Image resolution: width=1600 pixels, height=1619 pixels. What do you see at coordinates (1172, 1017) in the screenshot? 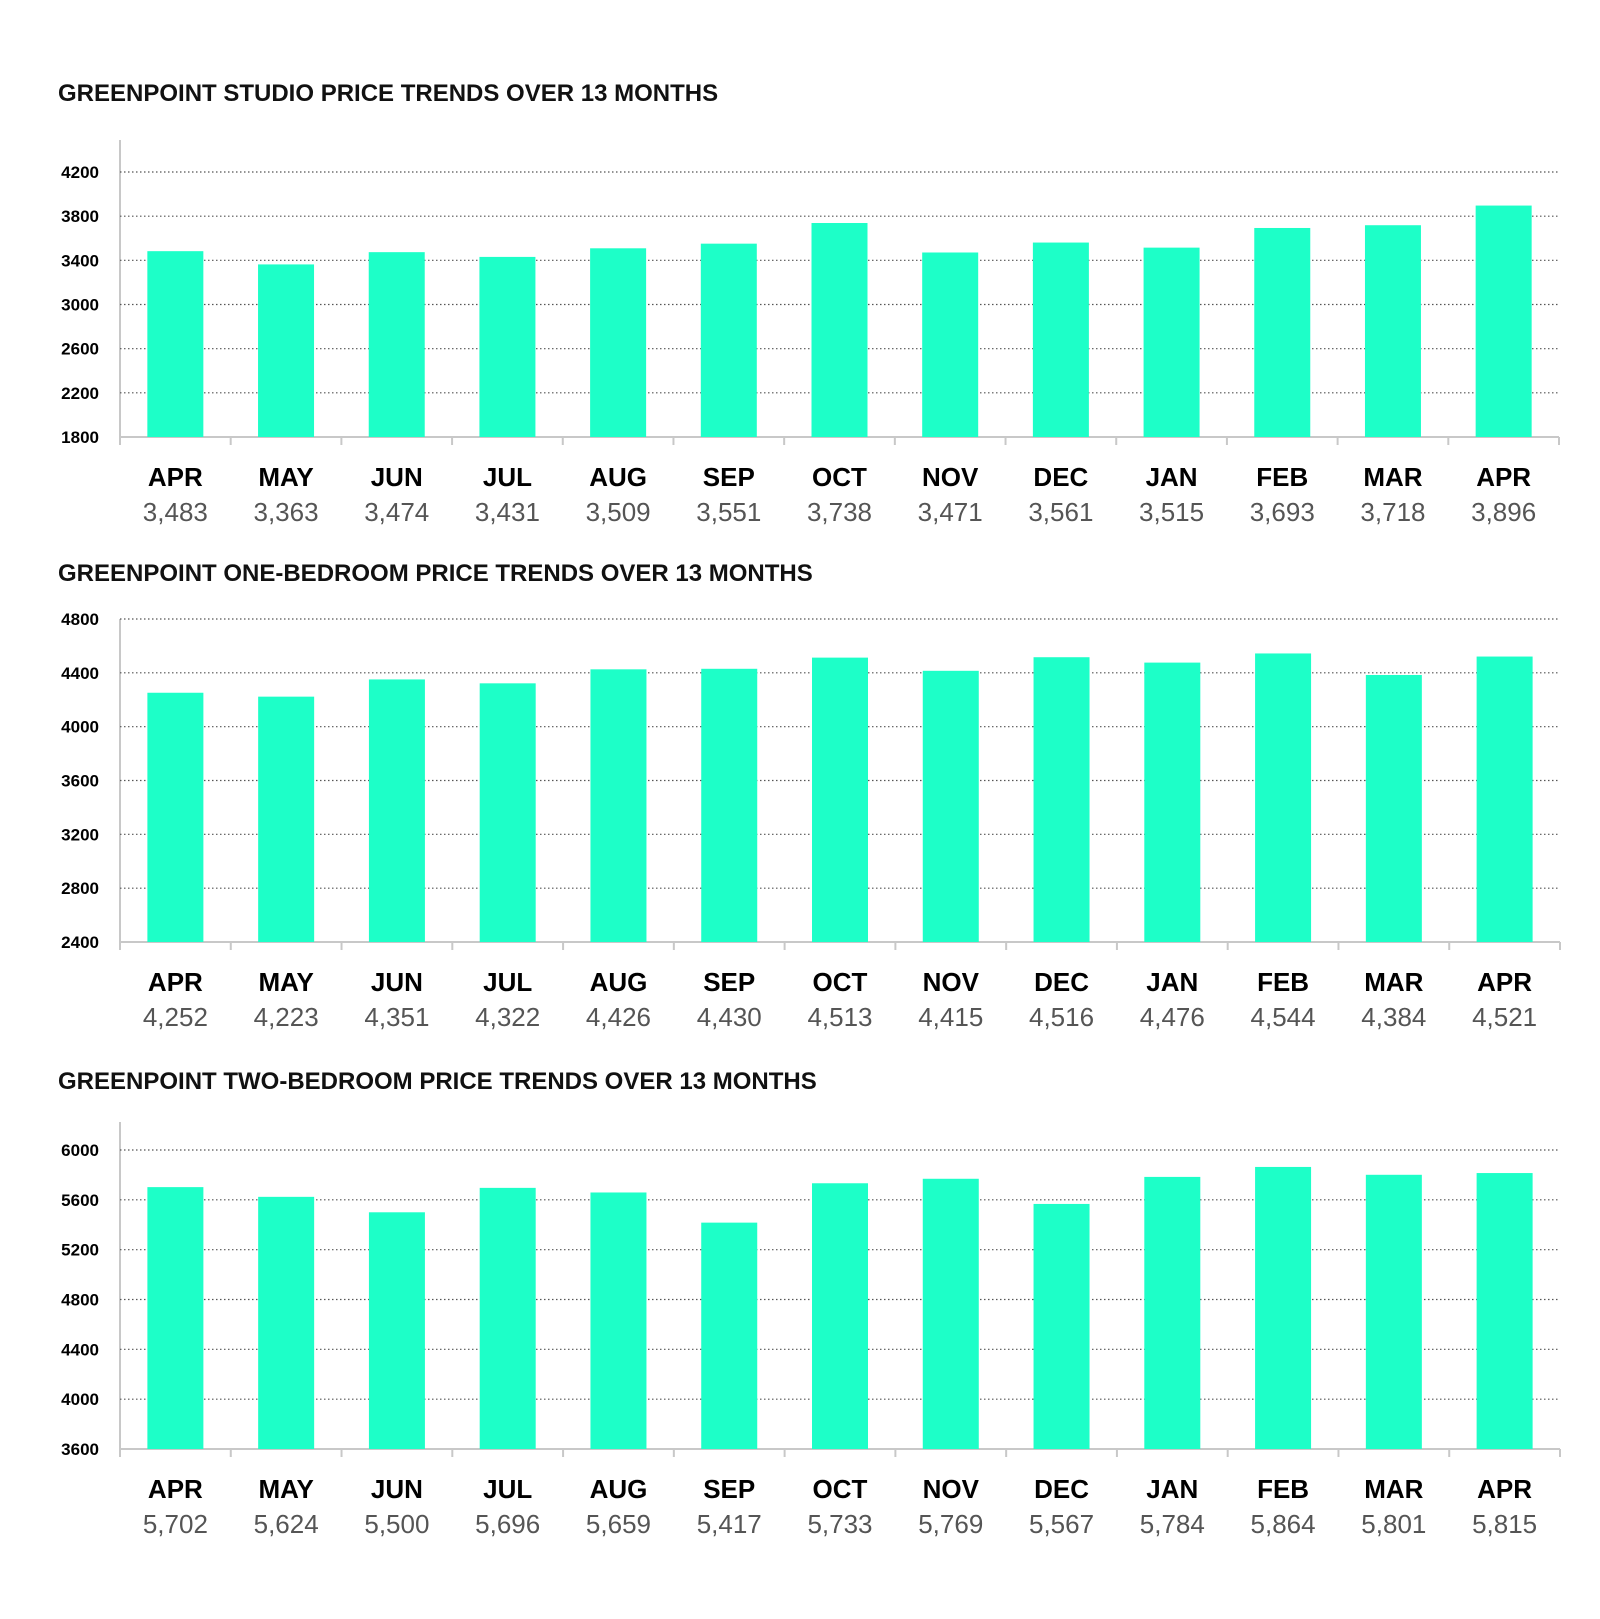
I see `data-label: 4,476` at bounding box center [1172, 1017].